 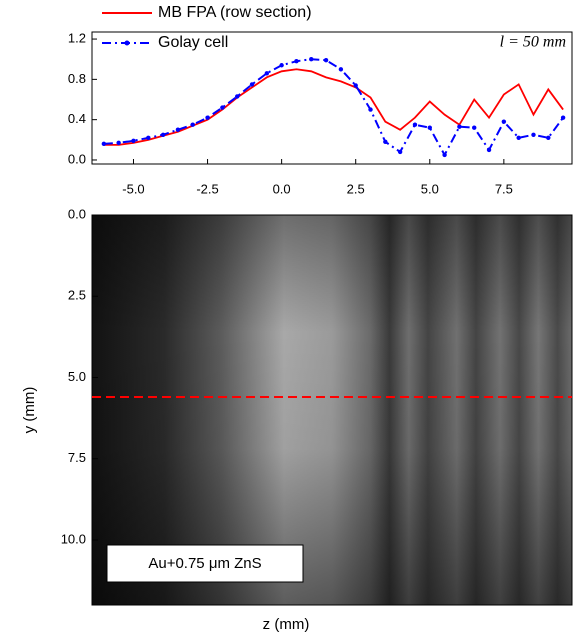 What do you see at coordinates (235, 12) in the screenshot?
I see `legend-label: MB FPA (row section)` at bounding box center [235, 12].